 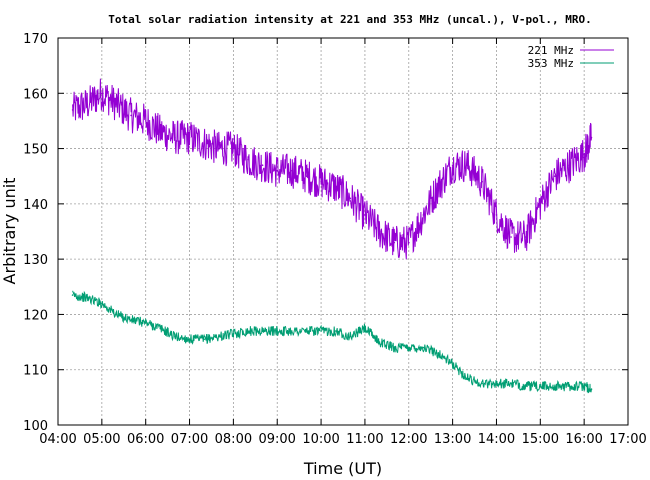 What do you see at coordinates (320, 439) in the screenshot?
I see `x-tick-label: 10:00` at bounding box center [320, 439].